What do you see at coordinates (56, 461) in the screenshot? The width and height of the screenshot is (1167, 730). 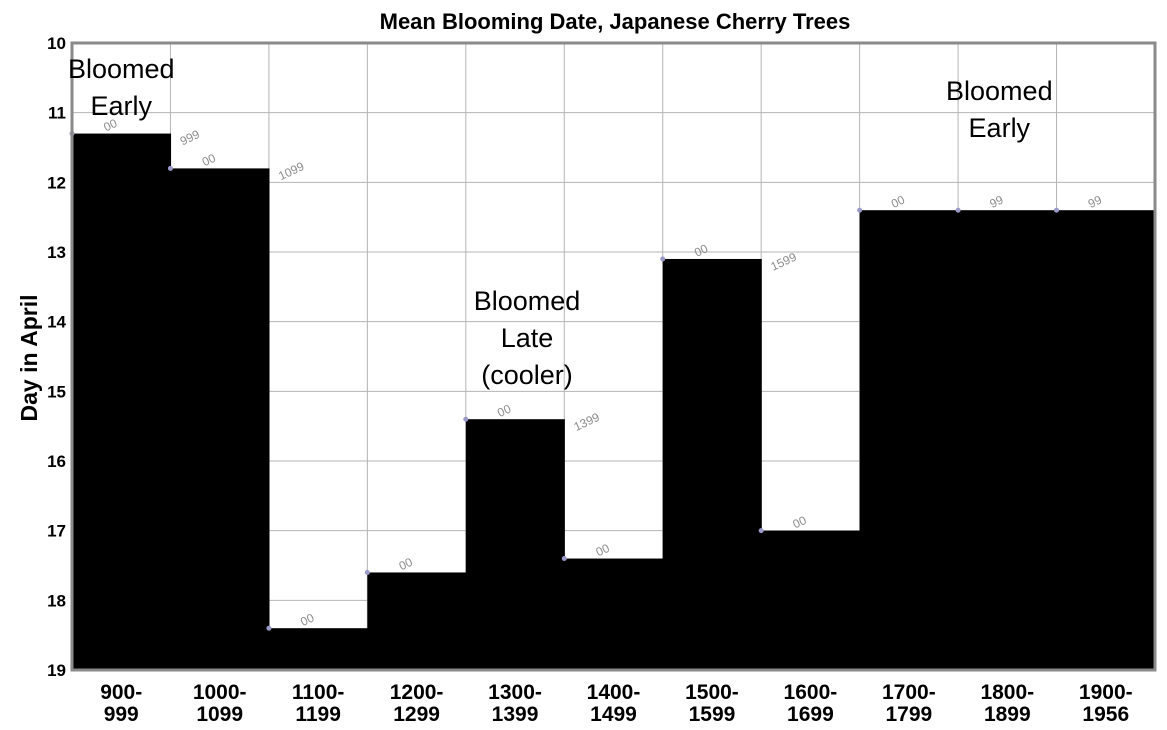 I see `y-tick-label: 16` at bounding box center [56, 461].